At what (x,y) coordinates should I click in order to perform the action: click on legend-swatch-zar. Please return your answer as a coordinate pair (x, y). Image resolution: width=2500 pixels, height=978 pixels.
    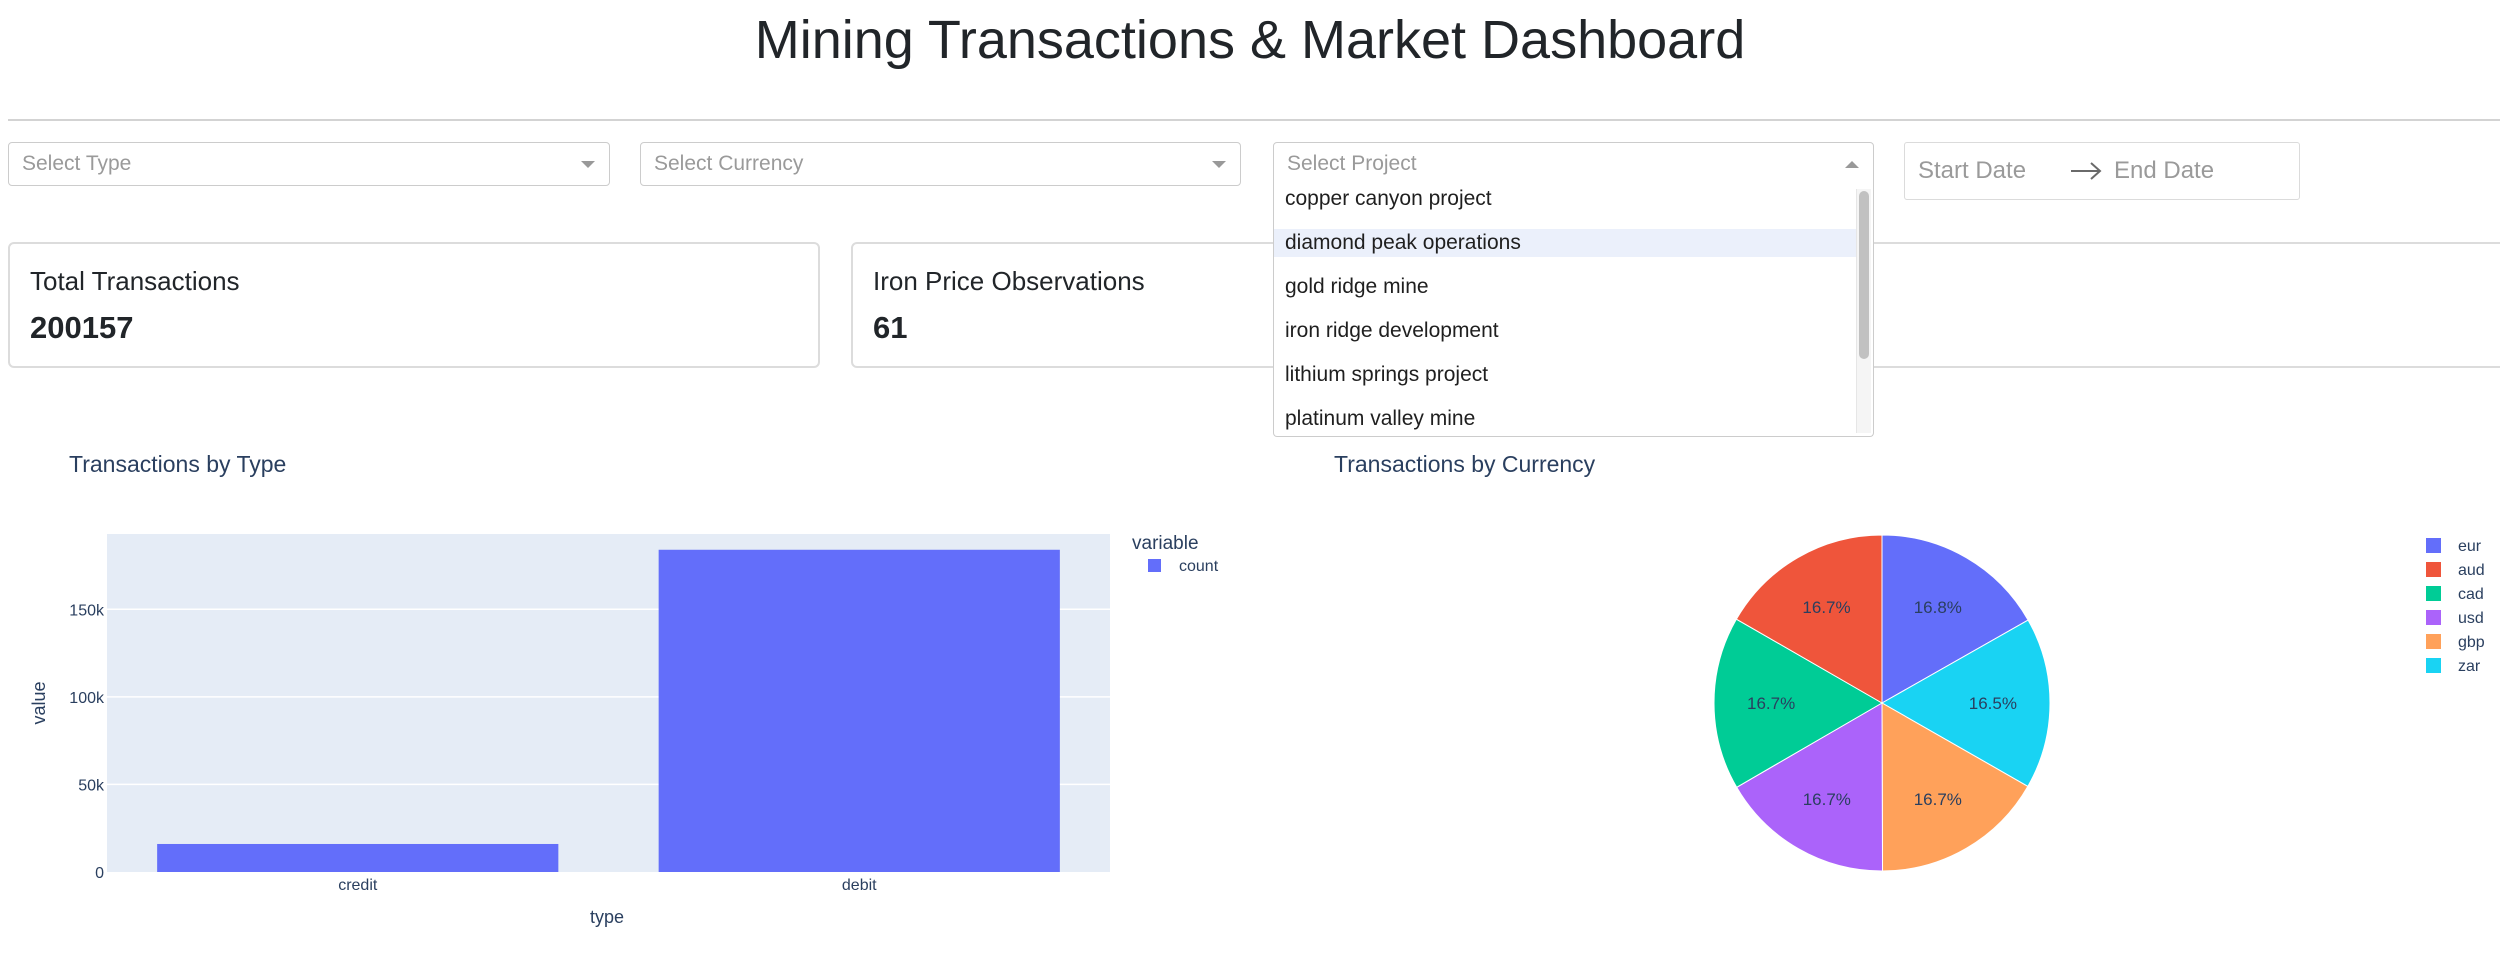
    Looking at the image, I should click on (2433, 665).